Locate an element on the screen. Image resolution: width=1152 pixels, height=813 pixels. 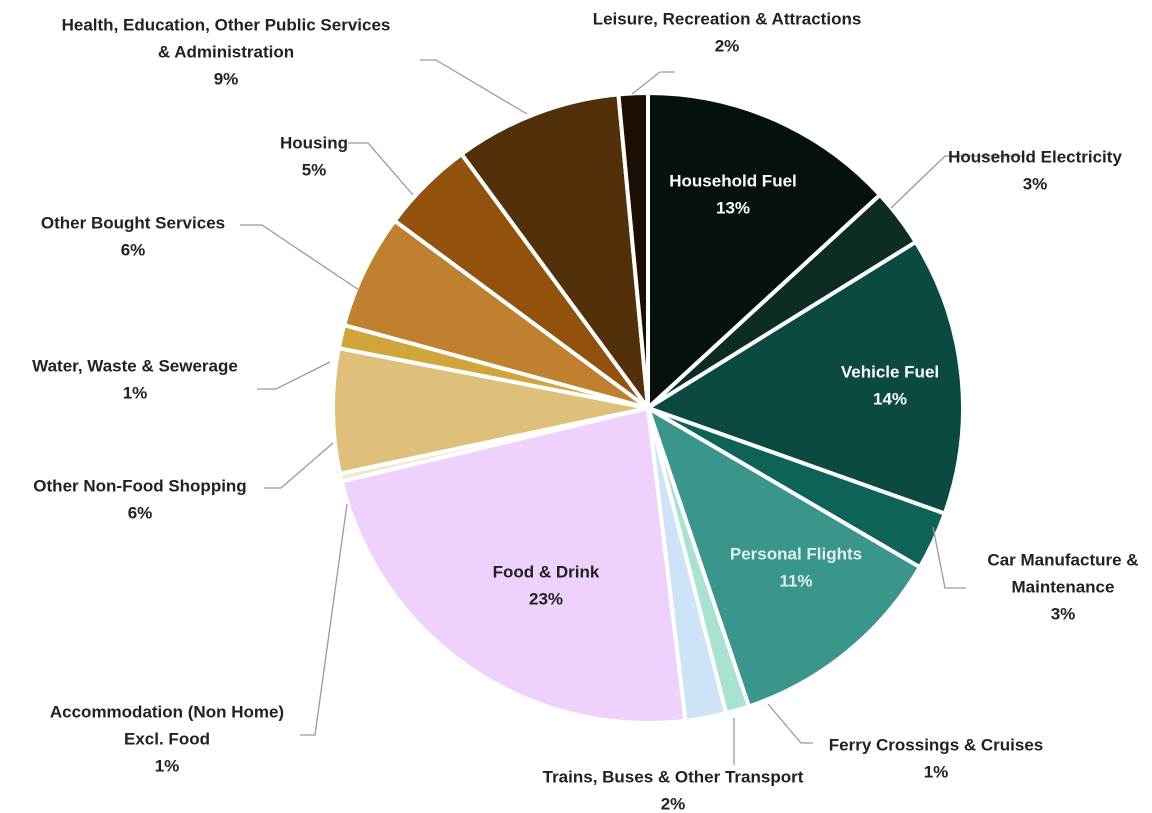
slice-percent-label: 23% is located at coordinates (546, 598).